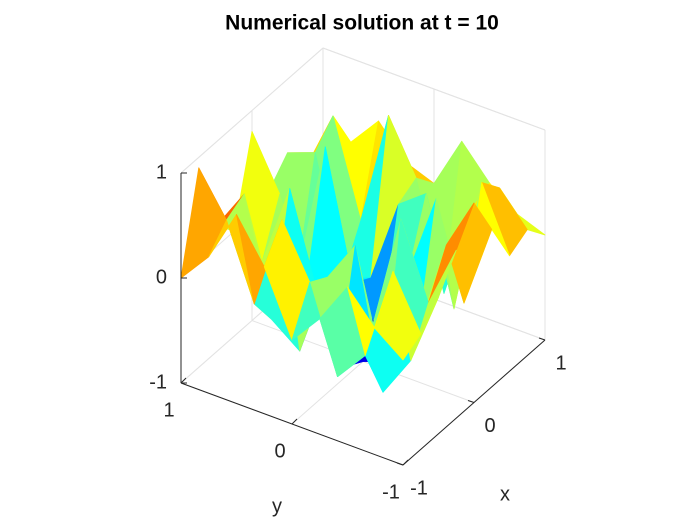  What do you see at coordinates (505, 494) in the screenshot?
I see `x-axis-label: x` at bounding box center [505, 494].